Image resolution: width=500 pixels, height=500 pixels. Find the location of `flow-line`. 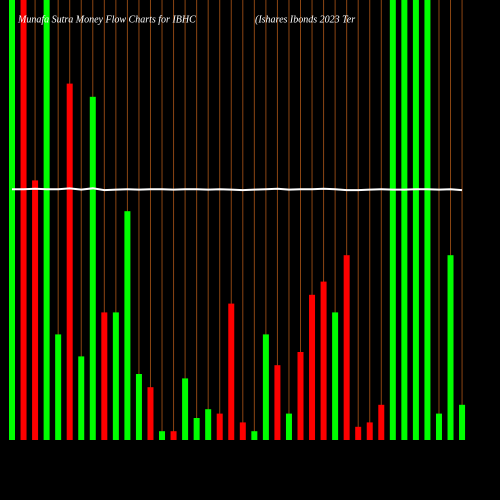

flow-line is located at coordinates (237, 189).